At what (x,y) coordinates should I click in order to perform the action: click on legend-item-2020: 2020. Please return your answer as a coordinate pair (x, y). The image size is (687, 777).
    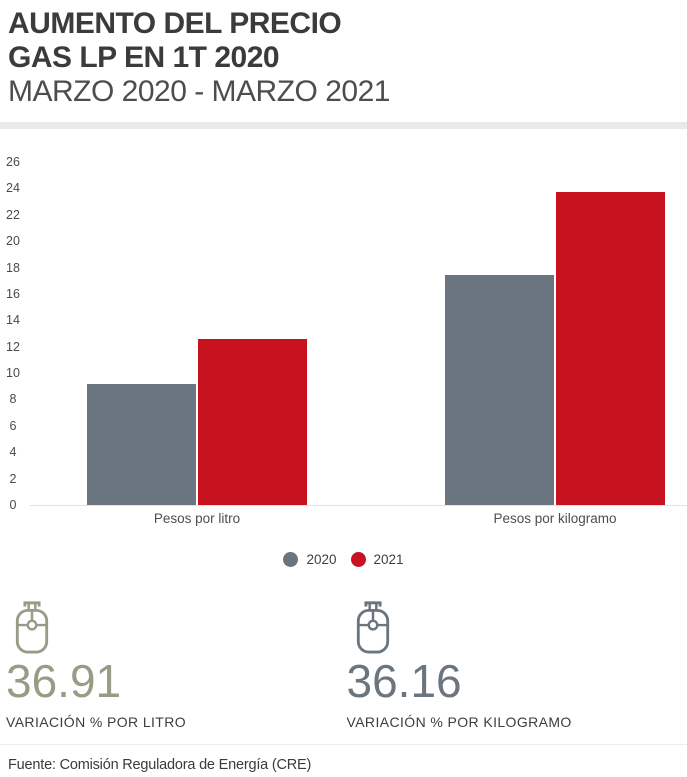
    Looking at the image, I should click on (310, 559).